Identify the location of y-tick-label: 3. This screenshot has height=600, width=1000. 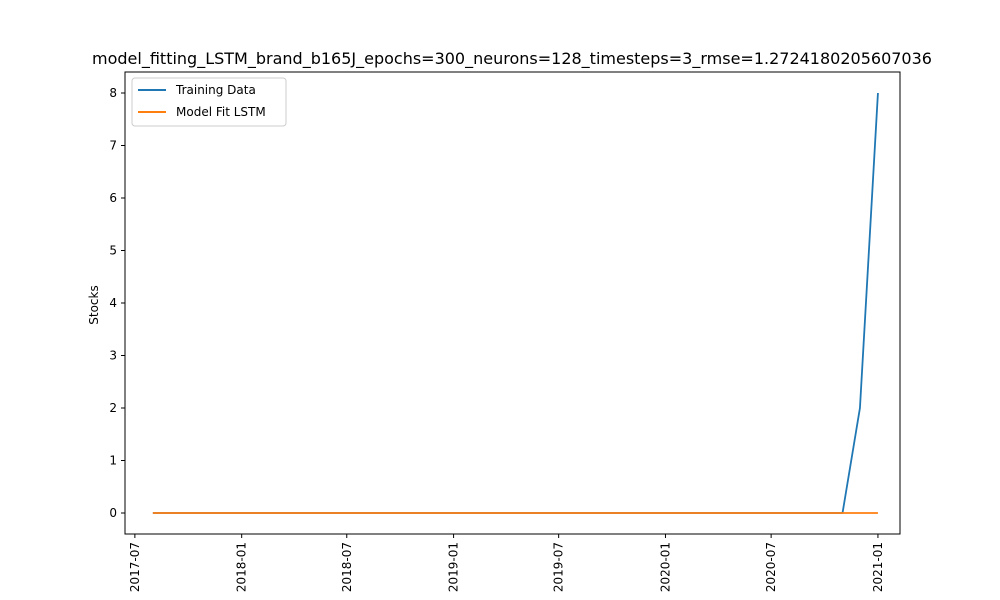
(113, 356).